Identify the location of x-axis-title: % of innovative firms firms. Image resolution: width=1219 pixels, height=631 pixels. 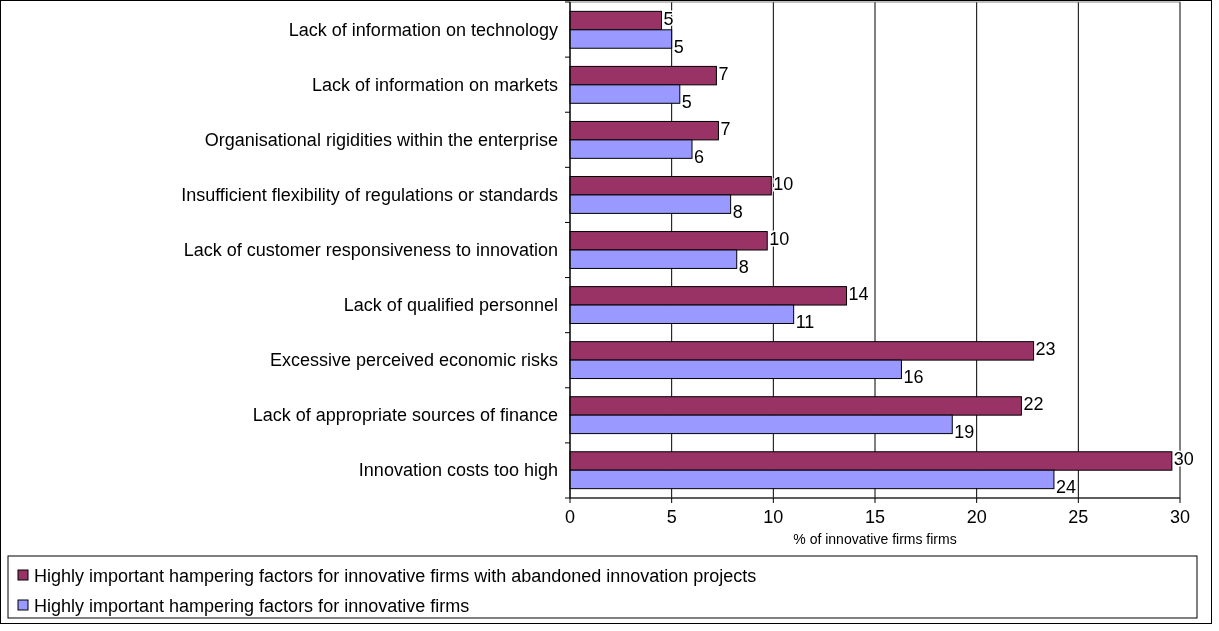
(875, 539).